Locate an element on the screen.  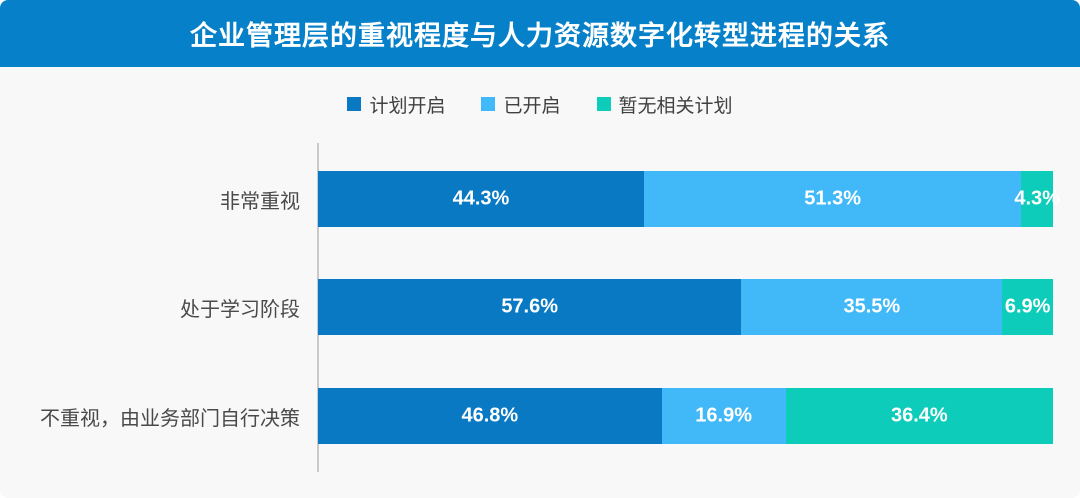
bar-segment-计划开启: 57.6% is located at coordinates (530, 307).